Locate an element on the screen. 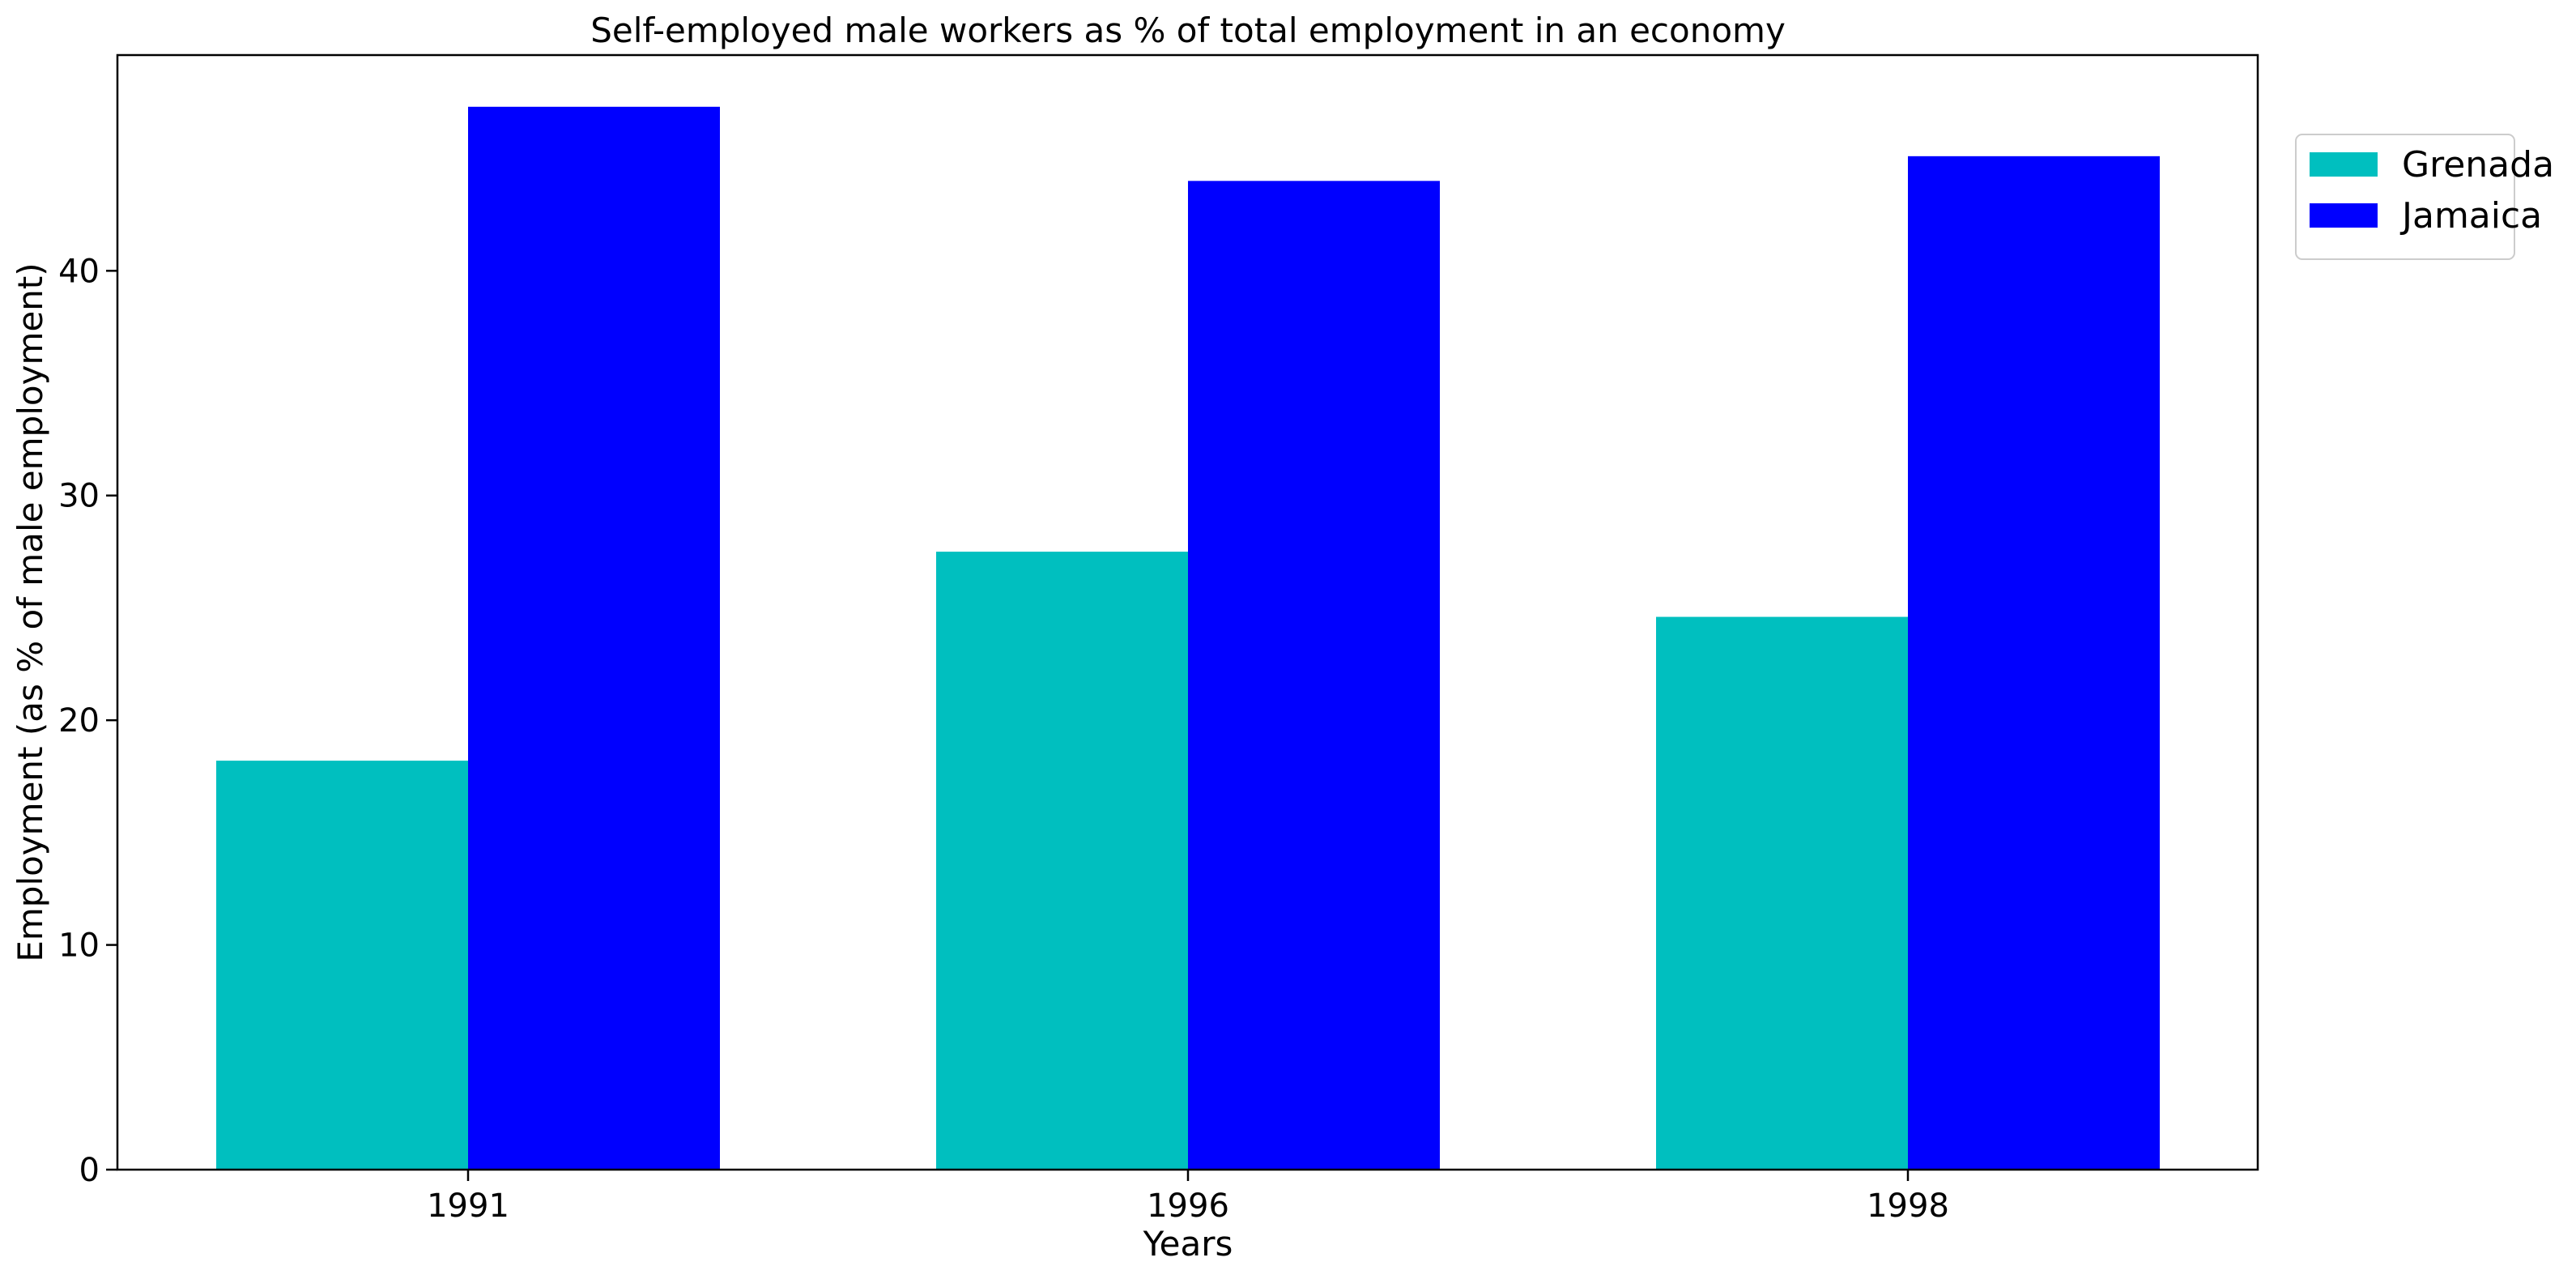 Image resolution: width=2576 pixels, height=1279 pixels. x-tick-label: 1996 is located at coordinates (1188, 1206).